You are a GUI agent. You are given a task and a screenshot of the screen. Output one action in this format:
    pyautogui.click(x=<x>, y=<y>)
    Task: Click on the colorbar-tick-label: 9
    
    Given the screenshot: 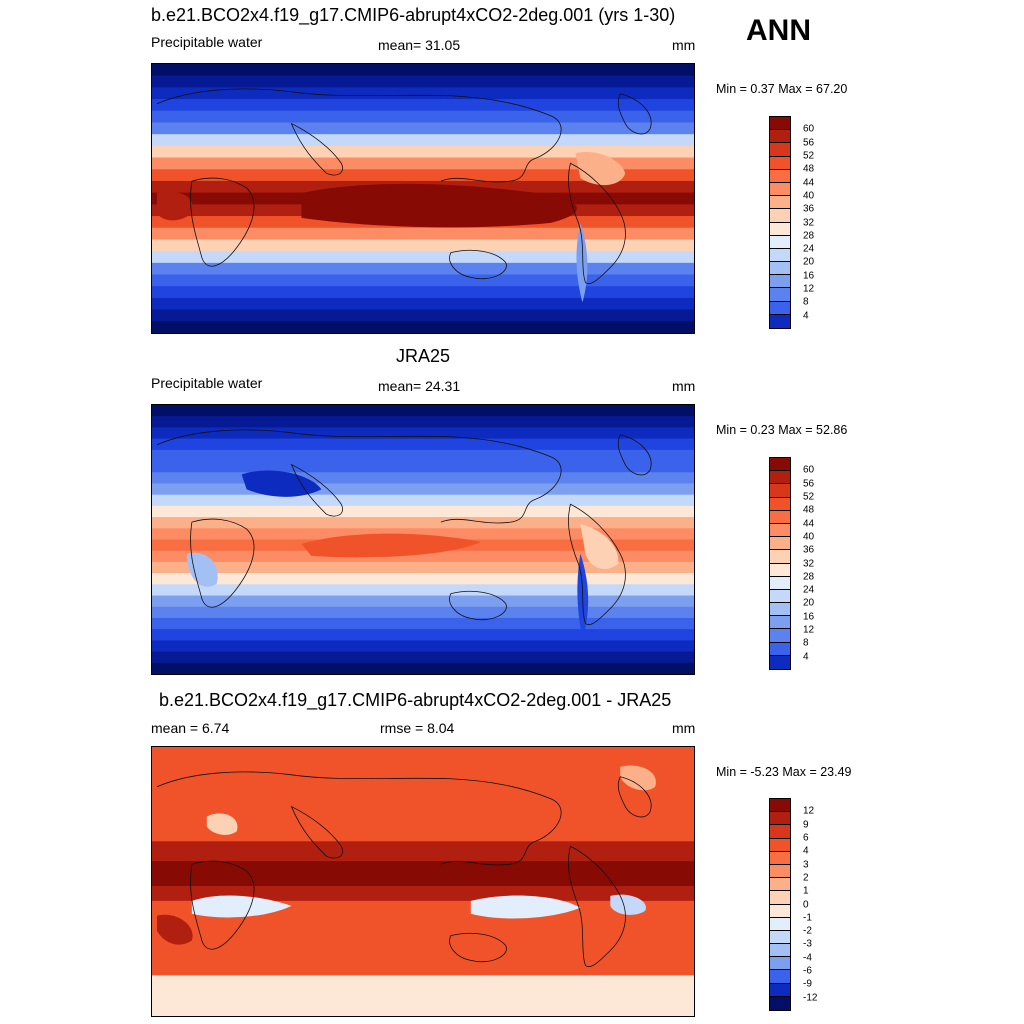 What is the action you would take?
    pyautogui.click(x=806, y=825)
    